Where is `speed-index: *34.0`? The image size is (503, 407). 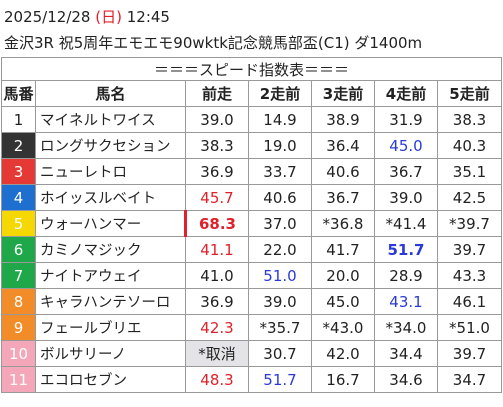
speed-index: *34.0 is located at coordinates (406, 327).